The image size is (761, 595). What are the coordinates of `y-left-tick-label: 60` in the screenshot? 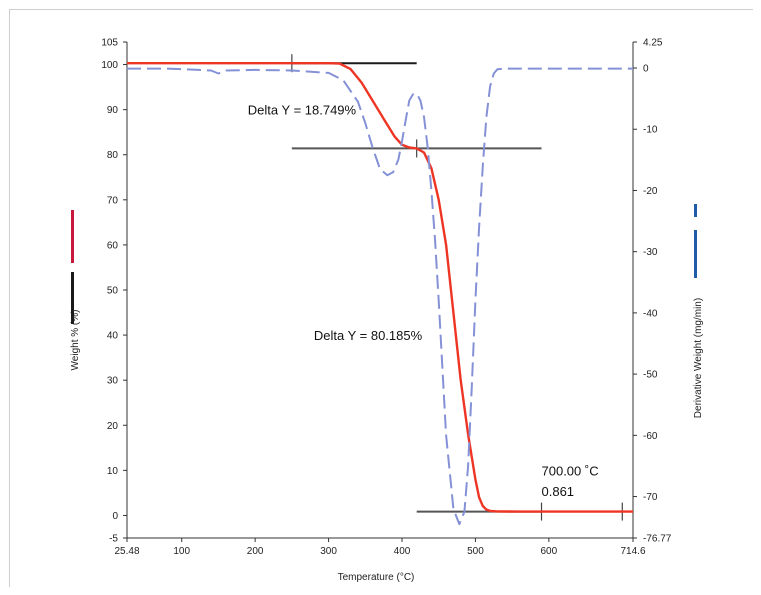 It's located at (113, 245).